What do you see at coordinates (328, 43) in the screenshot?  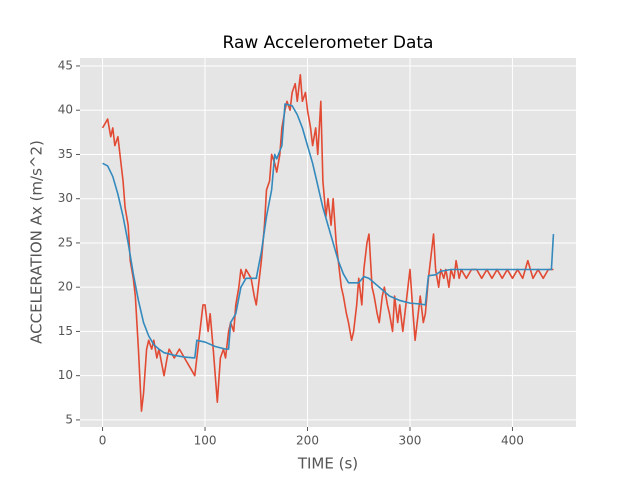 I see `chart-title: Raw Accelerometer Data` at bounding box center [328, 43].